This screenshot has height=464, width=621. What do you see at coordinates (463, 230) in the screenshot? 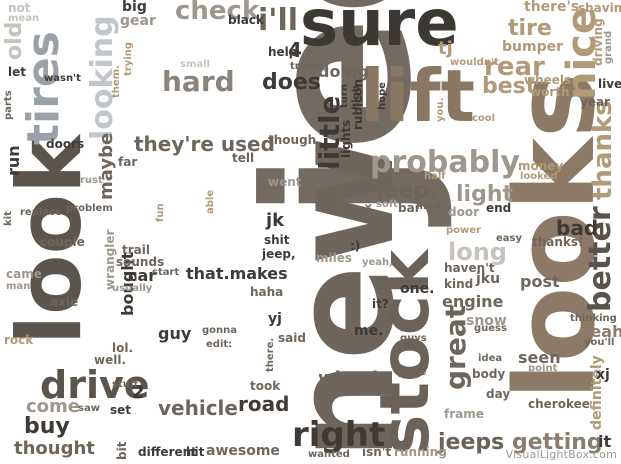
I see `word-power: power` at bounding box center [463, 230].